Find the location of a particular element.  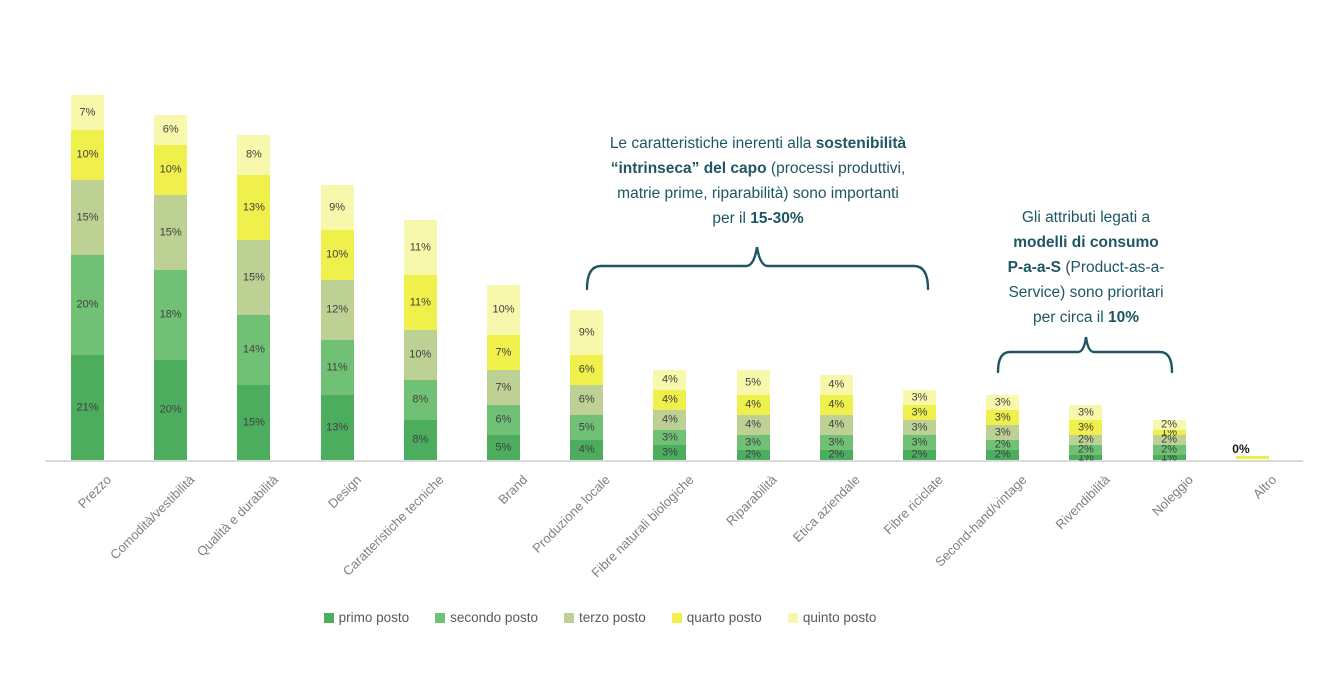

x-axis-label: Brand is located at coordinates (512, 490).